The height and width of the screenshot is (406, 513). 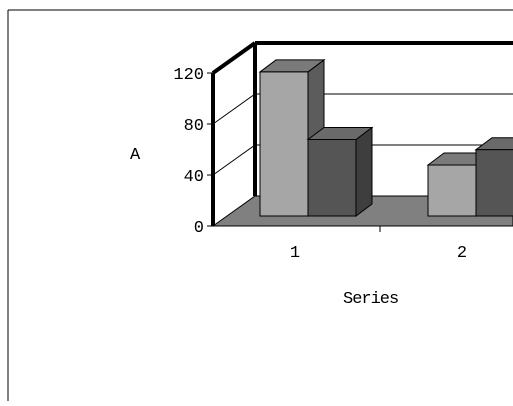 What do you see at coordinates (188, 152) in the screenshot?
I see `y-tick-labels: 0 40 80 120` at bounding box center [188, 152].